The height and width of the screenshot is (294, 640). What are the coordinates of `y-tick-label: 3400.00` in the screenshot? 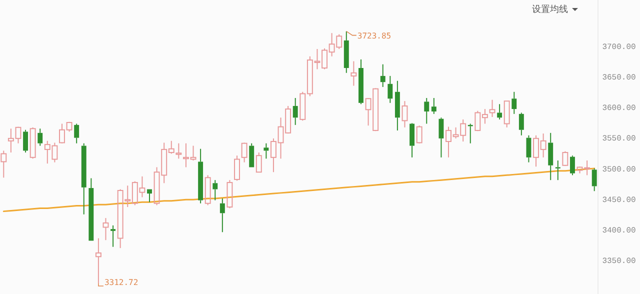 It's located at (619, 231).